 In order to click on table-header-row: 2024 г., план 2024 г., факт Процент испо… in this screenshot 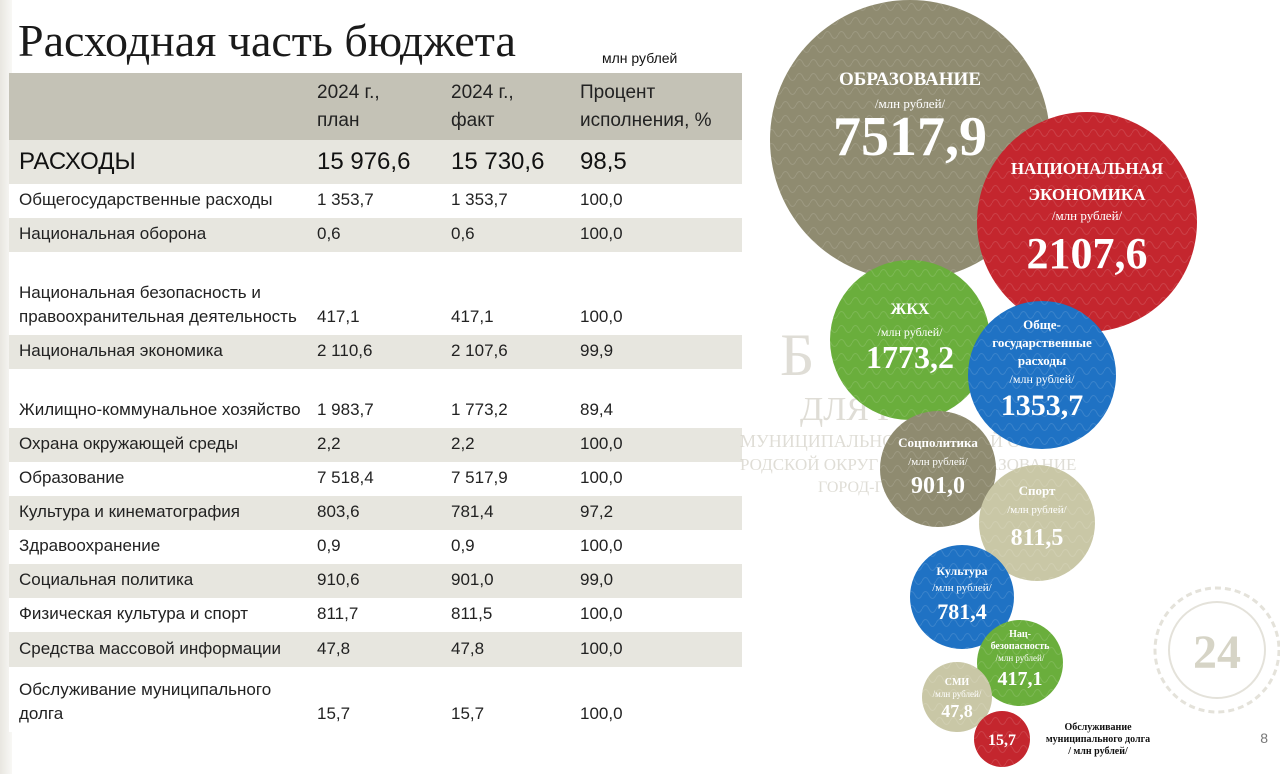, I will do `click(375, 106)`.